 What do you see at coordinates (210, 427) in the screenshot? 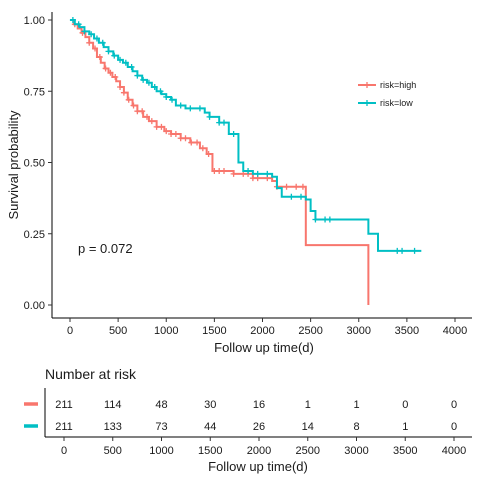
I see `risk-count: 44` at bounding box center [210, 427].